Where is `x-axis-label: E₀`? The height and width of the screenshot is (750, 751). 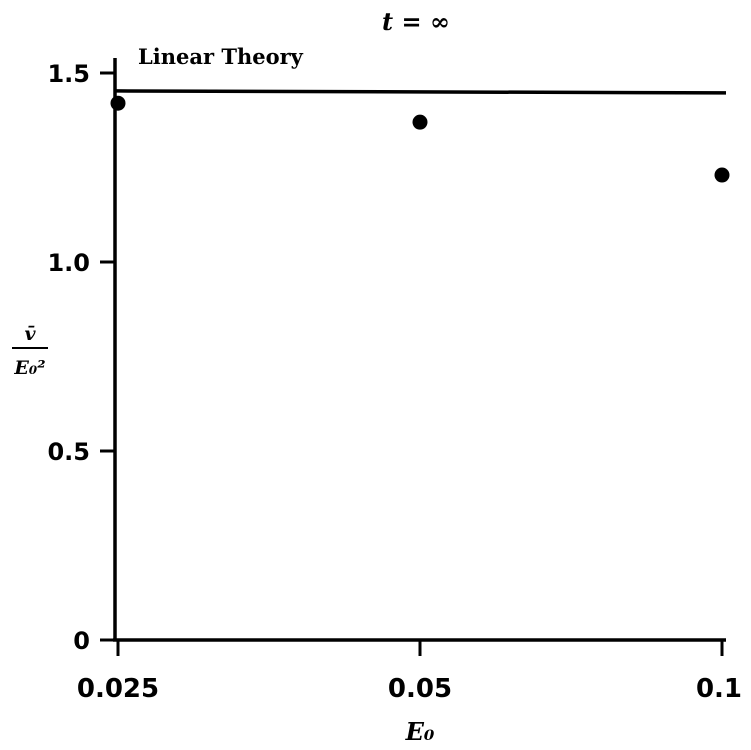 x-axis-label: E₀ is located at coordinates (420, 731).